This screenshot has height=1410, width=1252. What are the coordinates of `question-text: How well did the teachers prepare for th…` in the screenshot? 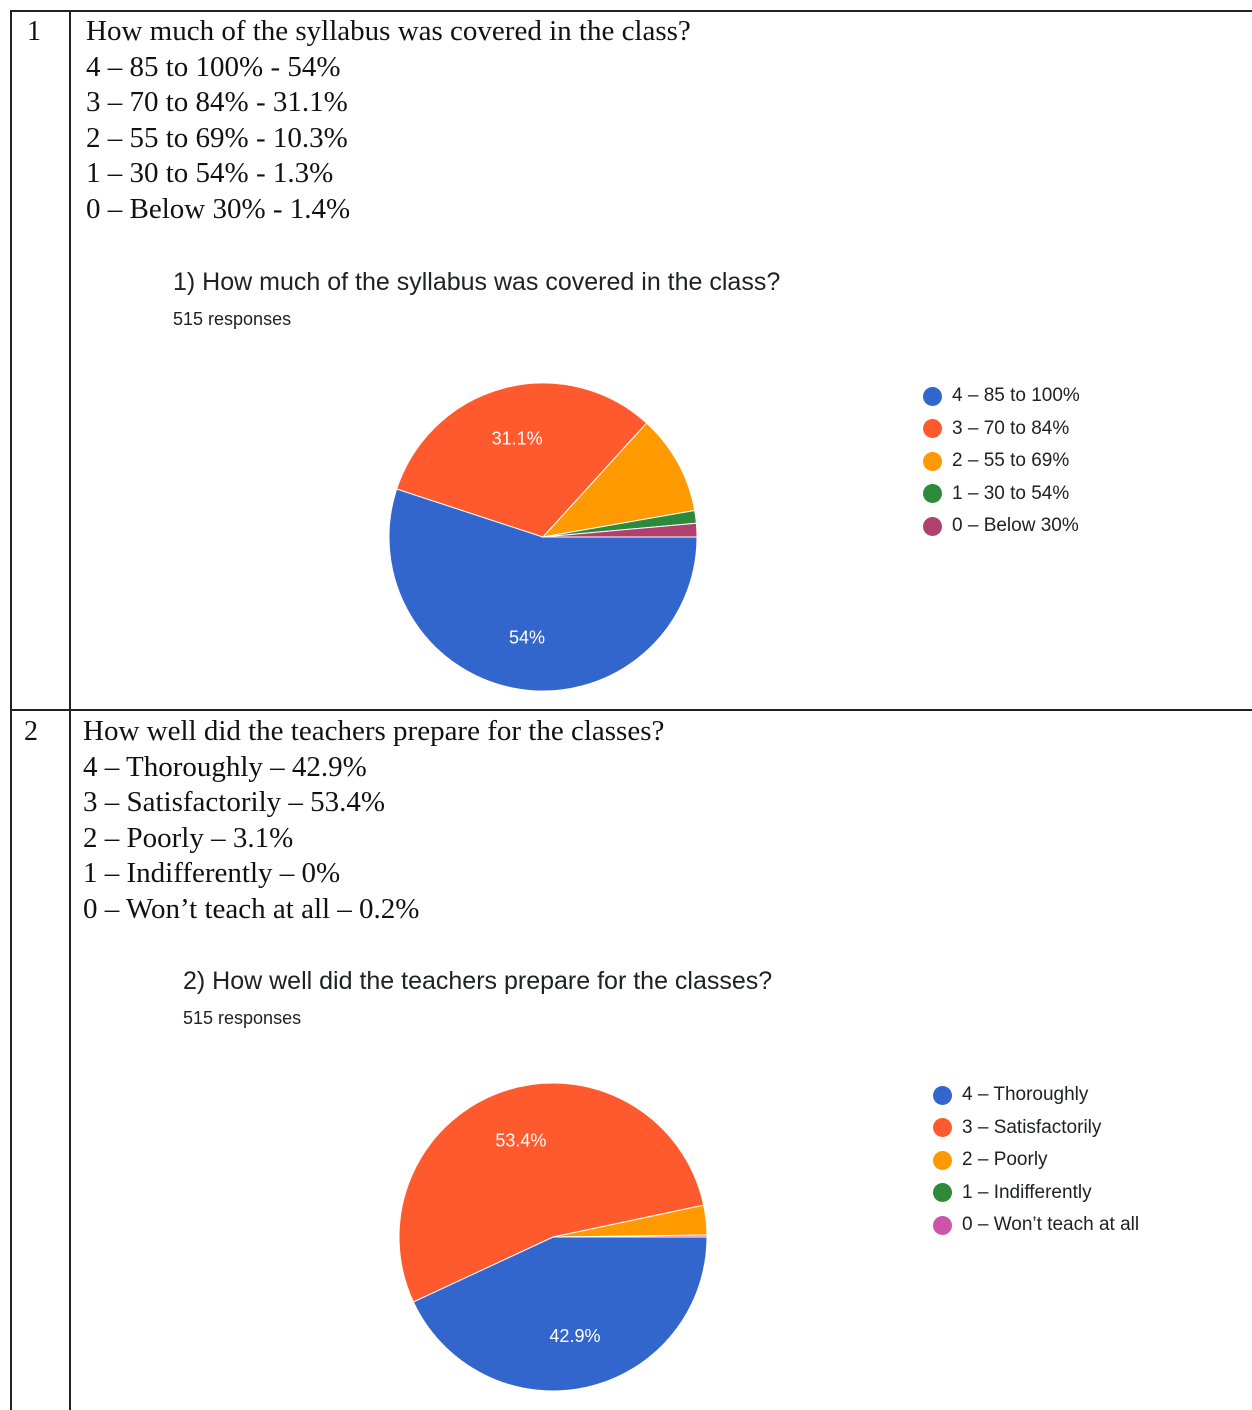 It's located at (374, 731).